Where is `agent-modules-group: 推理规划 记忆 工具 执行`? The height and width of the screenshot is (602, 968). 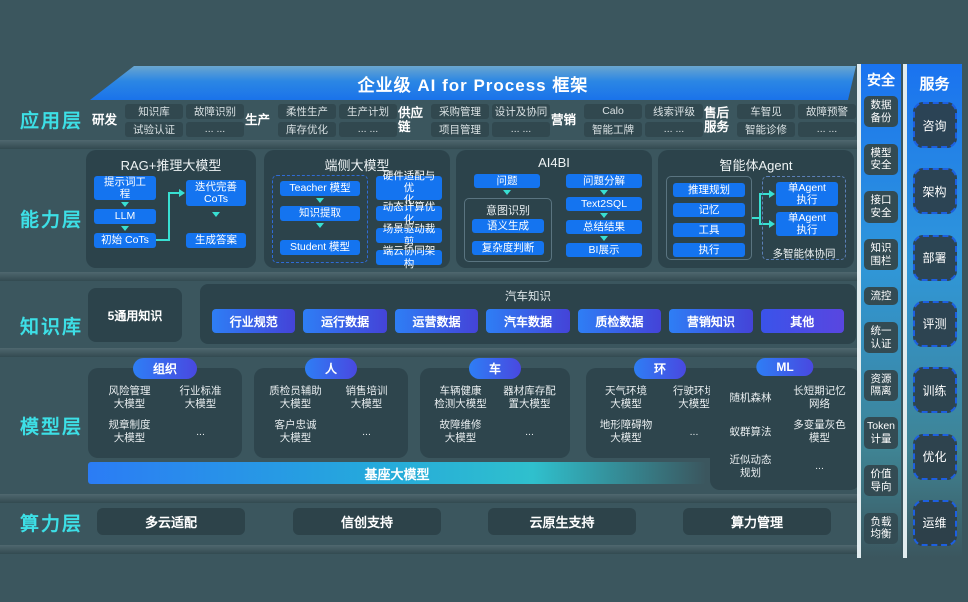 agent-modules-group: 推理规划 记忆 工具 执行 is located at coordinates (709, 218).